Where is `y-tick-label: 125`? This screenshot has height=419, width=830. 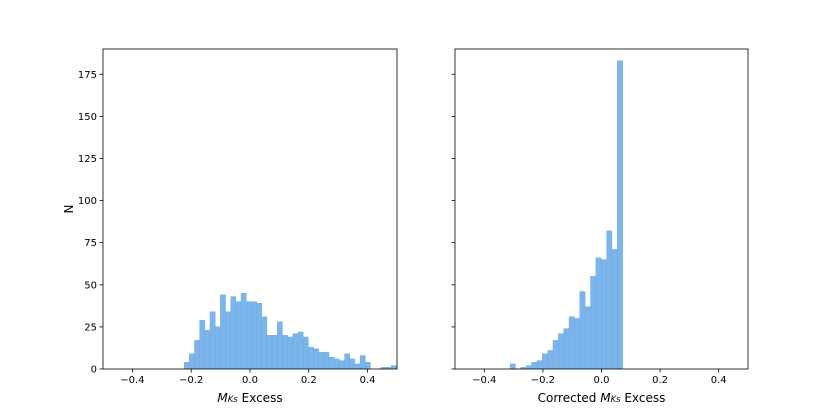
y-tick-label: 125 is located at coordinates (87, 159).